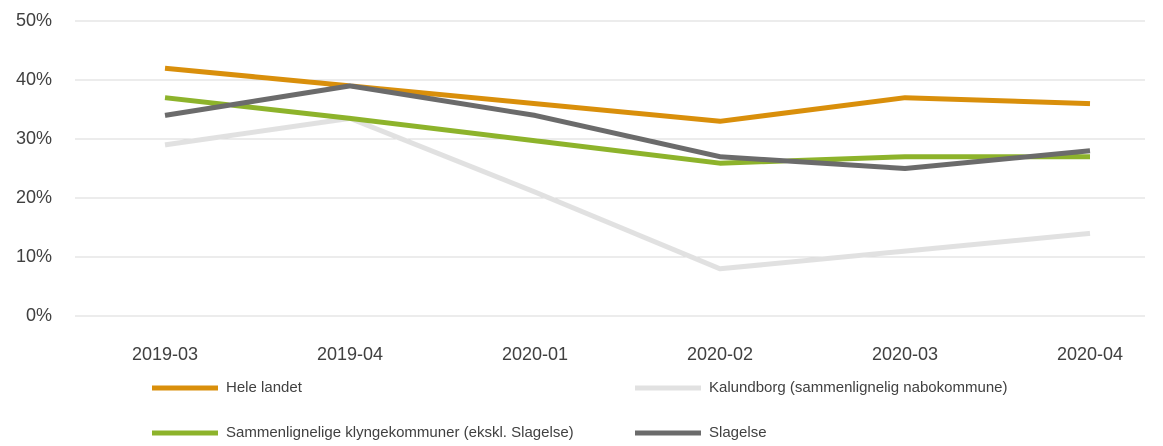  I want to click on legend-label: Slagelse, so click(738, 432).